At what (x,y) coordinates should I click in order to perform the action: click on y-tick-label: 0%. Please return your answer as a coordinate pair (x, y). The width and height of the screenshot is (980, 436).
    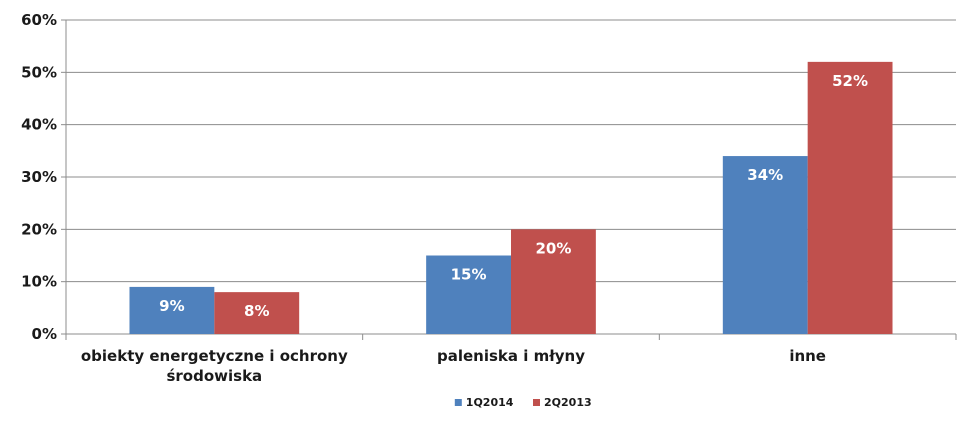
    Looking at the image, I should click on (44, 334).